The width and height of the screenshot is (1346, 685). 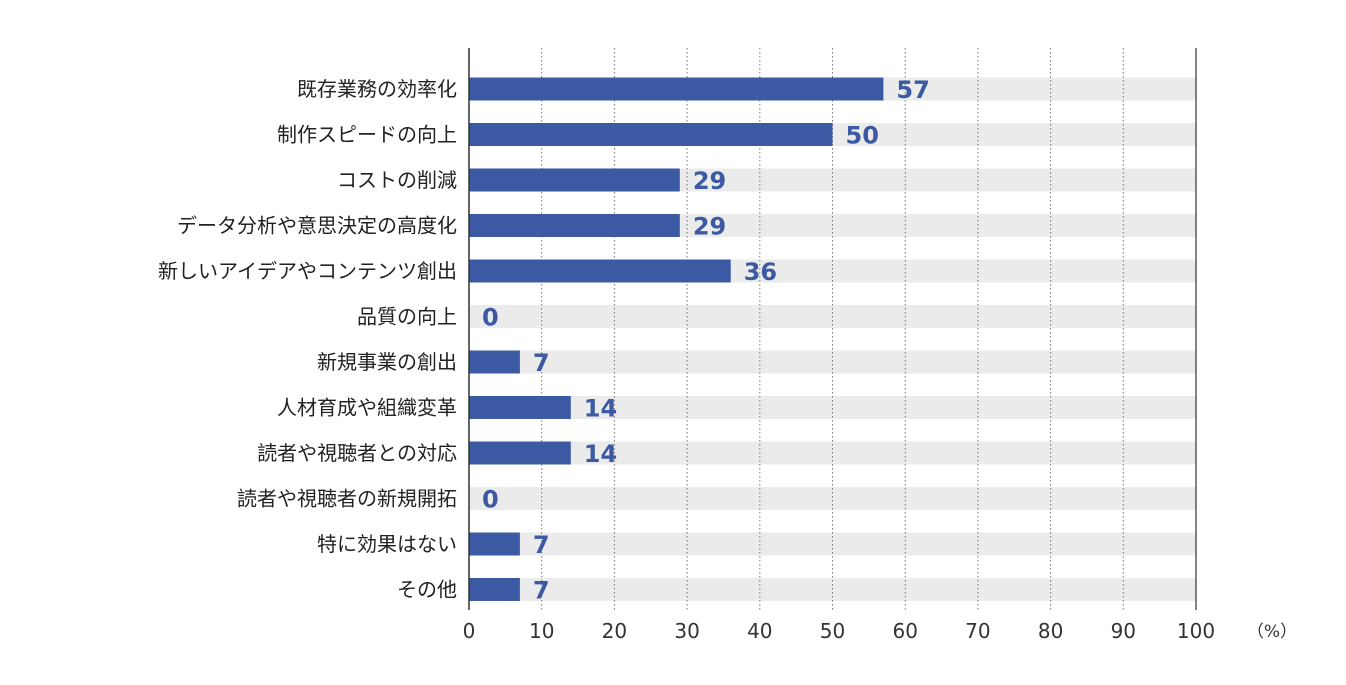 I want to click on category-label: 読者や視聴者との対応, so click(x=357, y=453).